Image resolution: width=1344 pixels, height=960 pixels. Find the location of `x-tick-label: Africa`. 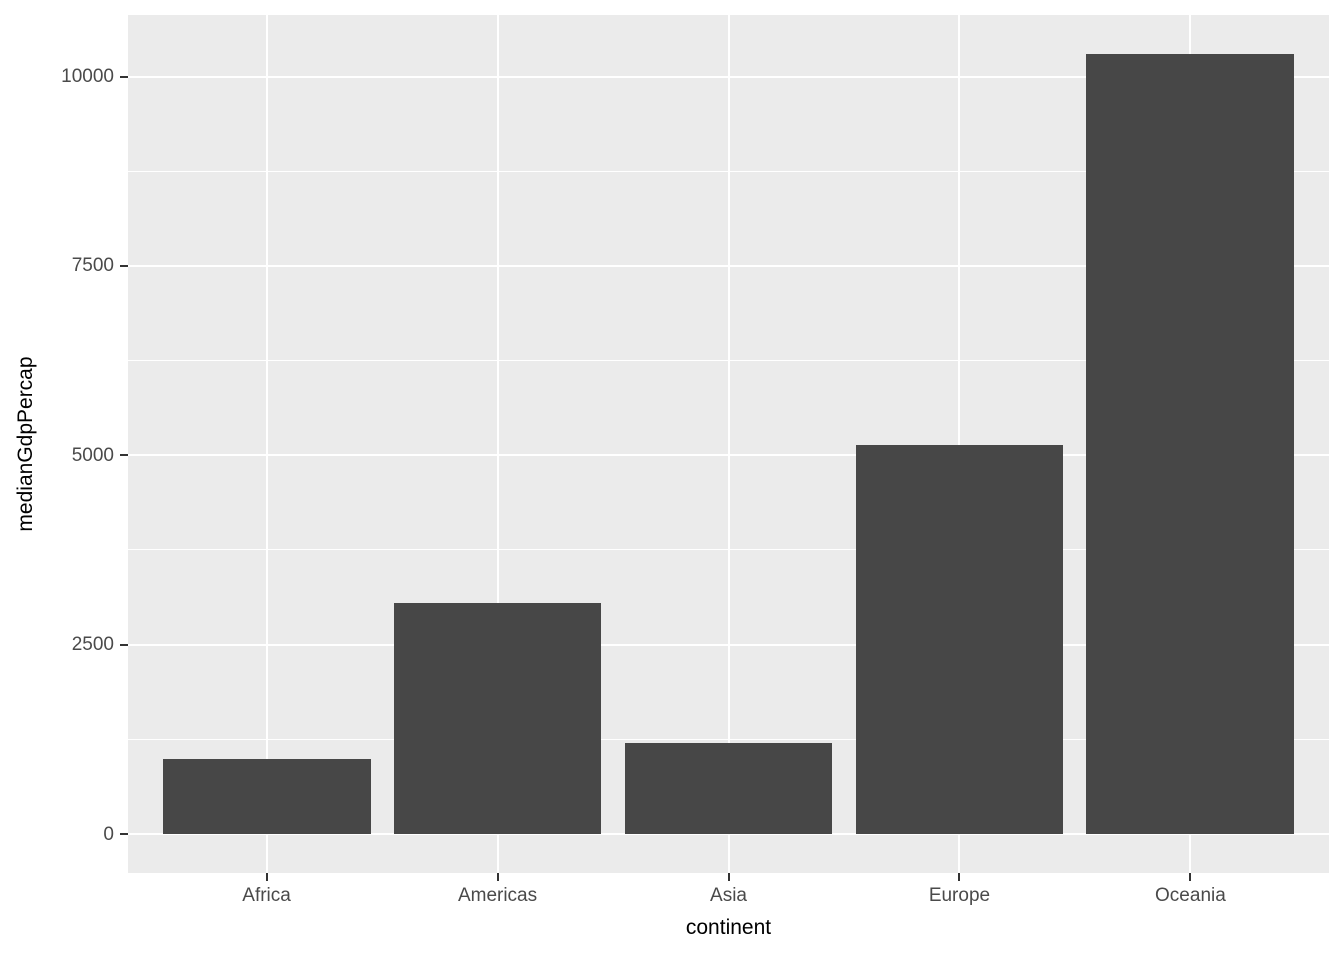

x-tick-label: Africa is located at coordinates (266, 895).